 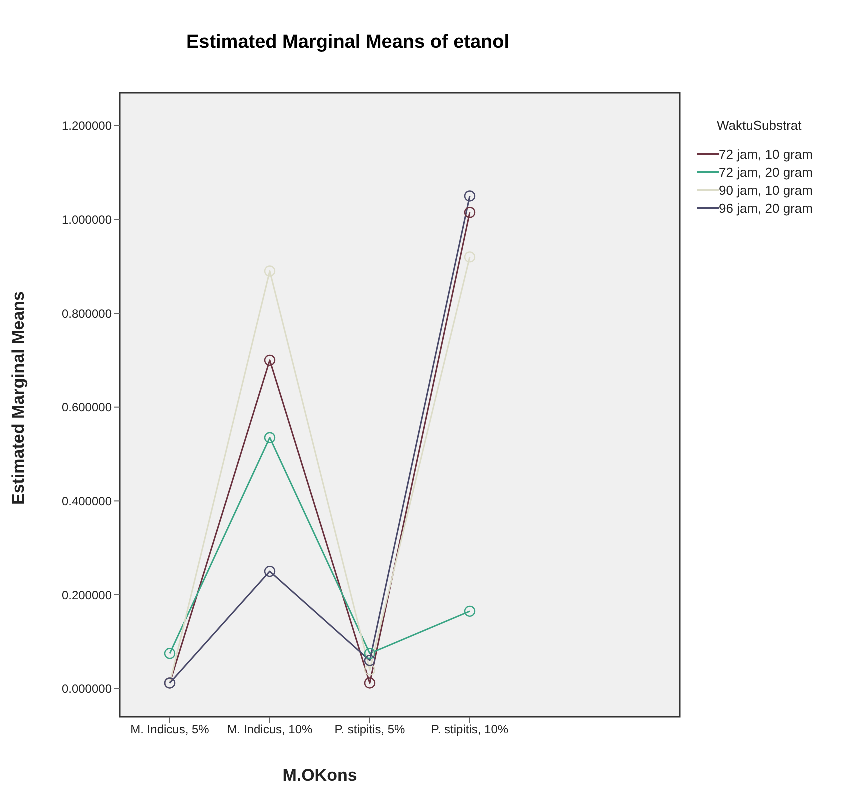 What do you see at coordinates (87, 313) in the screenshot?
I see `y-tick-label: 0.800000` at bounding box center [87, 313].